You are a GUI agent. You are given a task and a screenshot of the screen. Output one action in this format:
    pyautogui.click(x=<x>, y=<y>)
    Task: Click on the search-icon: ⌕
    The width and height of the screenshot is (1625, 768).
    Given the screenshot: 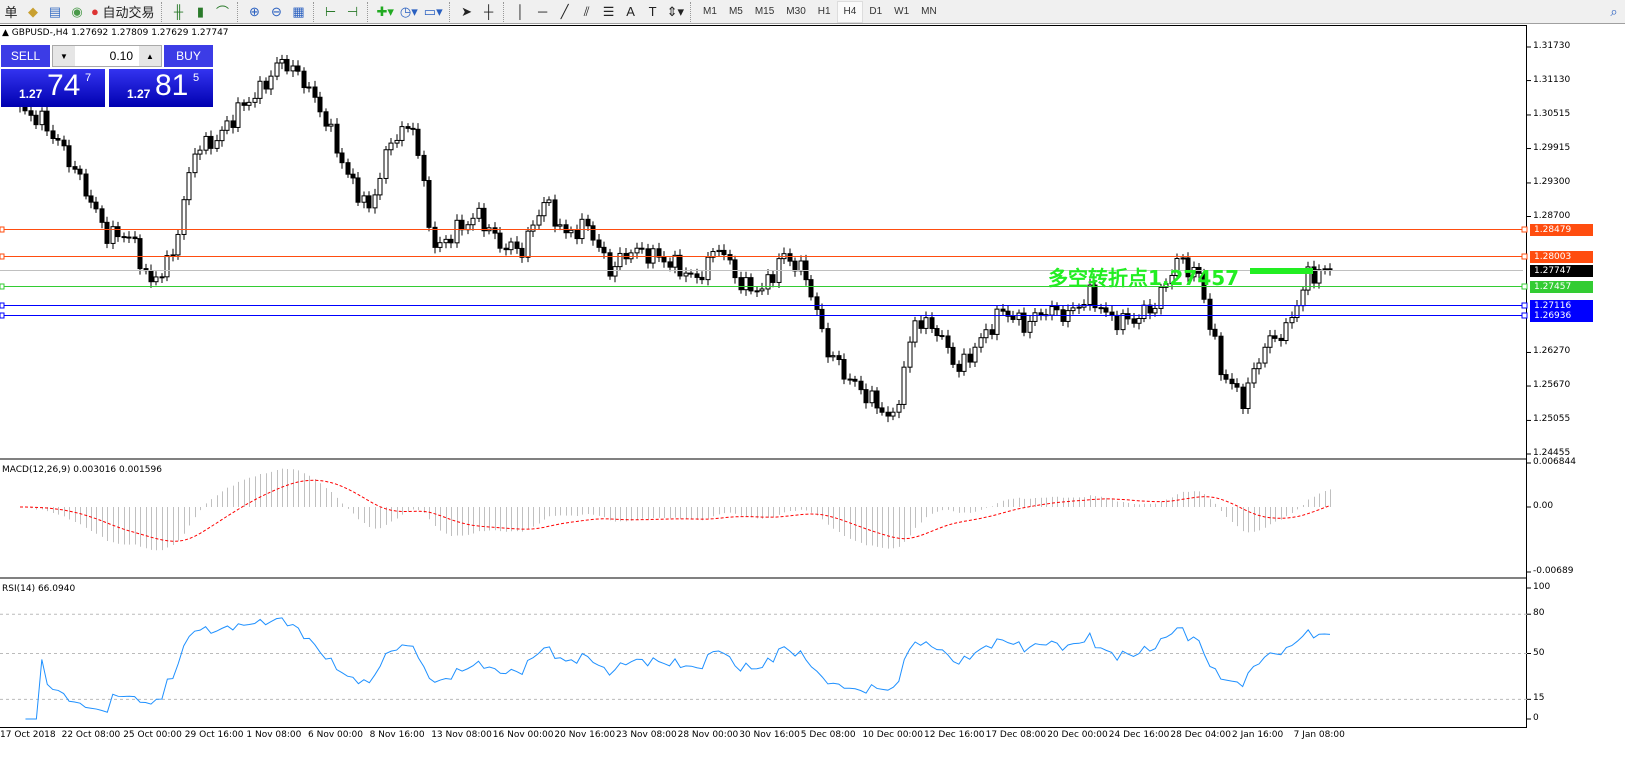 What is the action you would take?
    pyautogui.click(x=1614, y=11)
    